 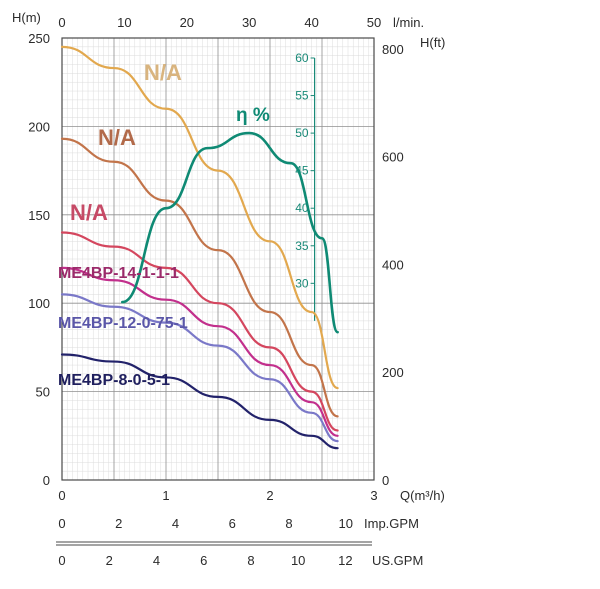 What do you see at coordinates (250, 560) in the screenshot?
I see `us-gpm-tick-label: 8` at bounding box center [250, 560].